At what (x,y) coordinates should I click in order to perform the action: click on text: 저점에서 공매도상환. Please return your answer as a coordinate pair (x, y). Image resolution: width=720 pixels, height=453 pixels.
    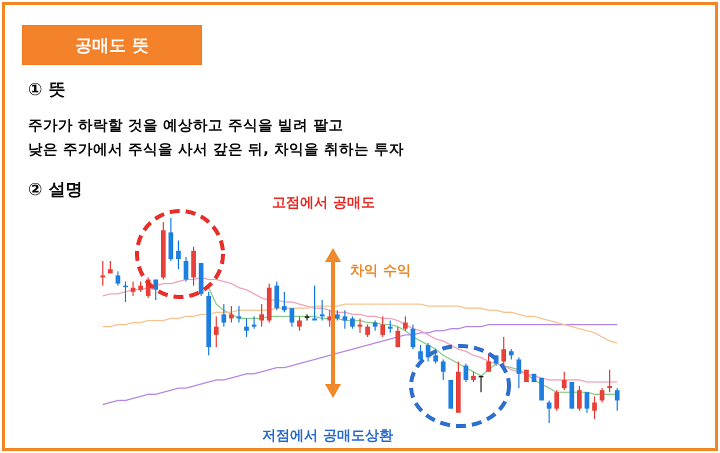
    Looking at the image, I should click on (327, 436).